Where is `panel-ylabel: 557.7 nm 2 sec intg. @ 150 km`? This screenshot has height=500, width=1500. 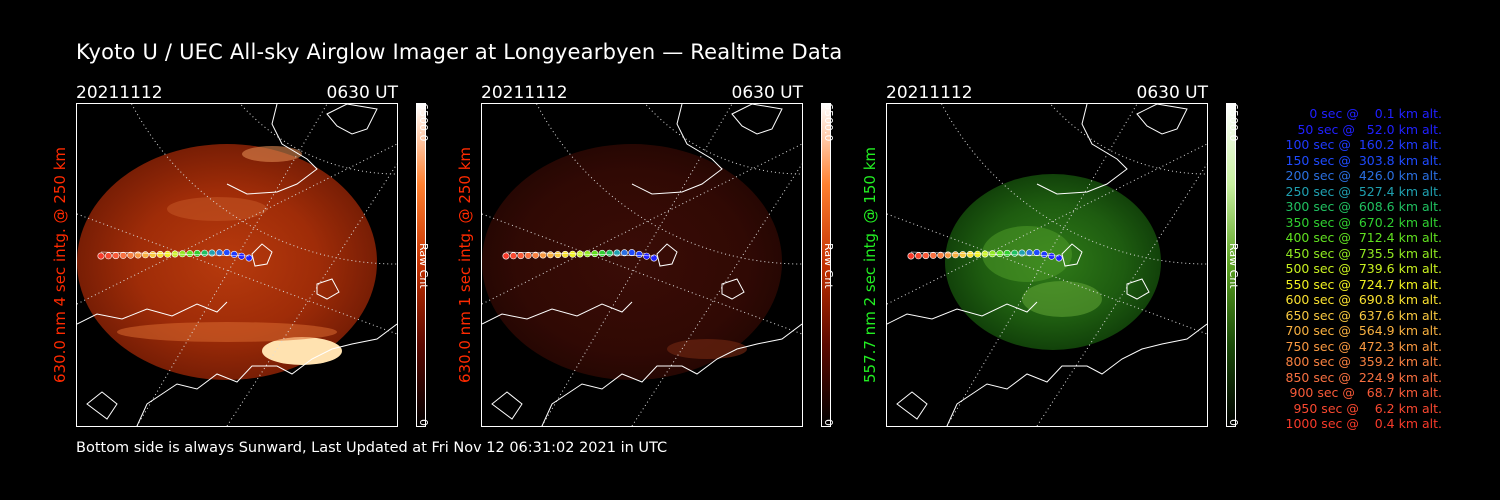 panel-ylabel: 557.7 nm 2 sec intg. @ 150 km is located at coordinates (870, 265).